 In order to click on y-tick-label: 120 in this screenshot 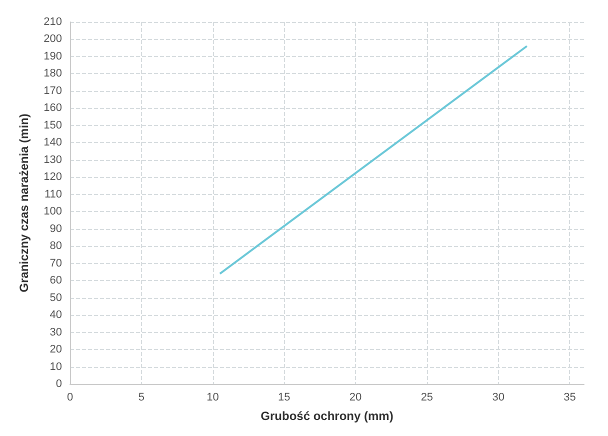, I will do `click(53, 177)`.